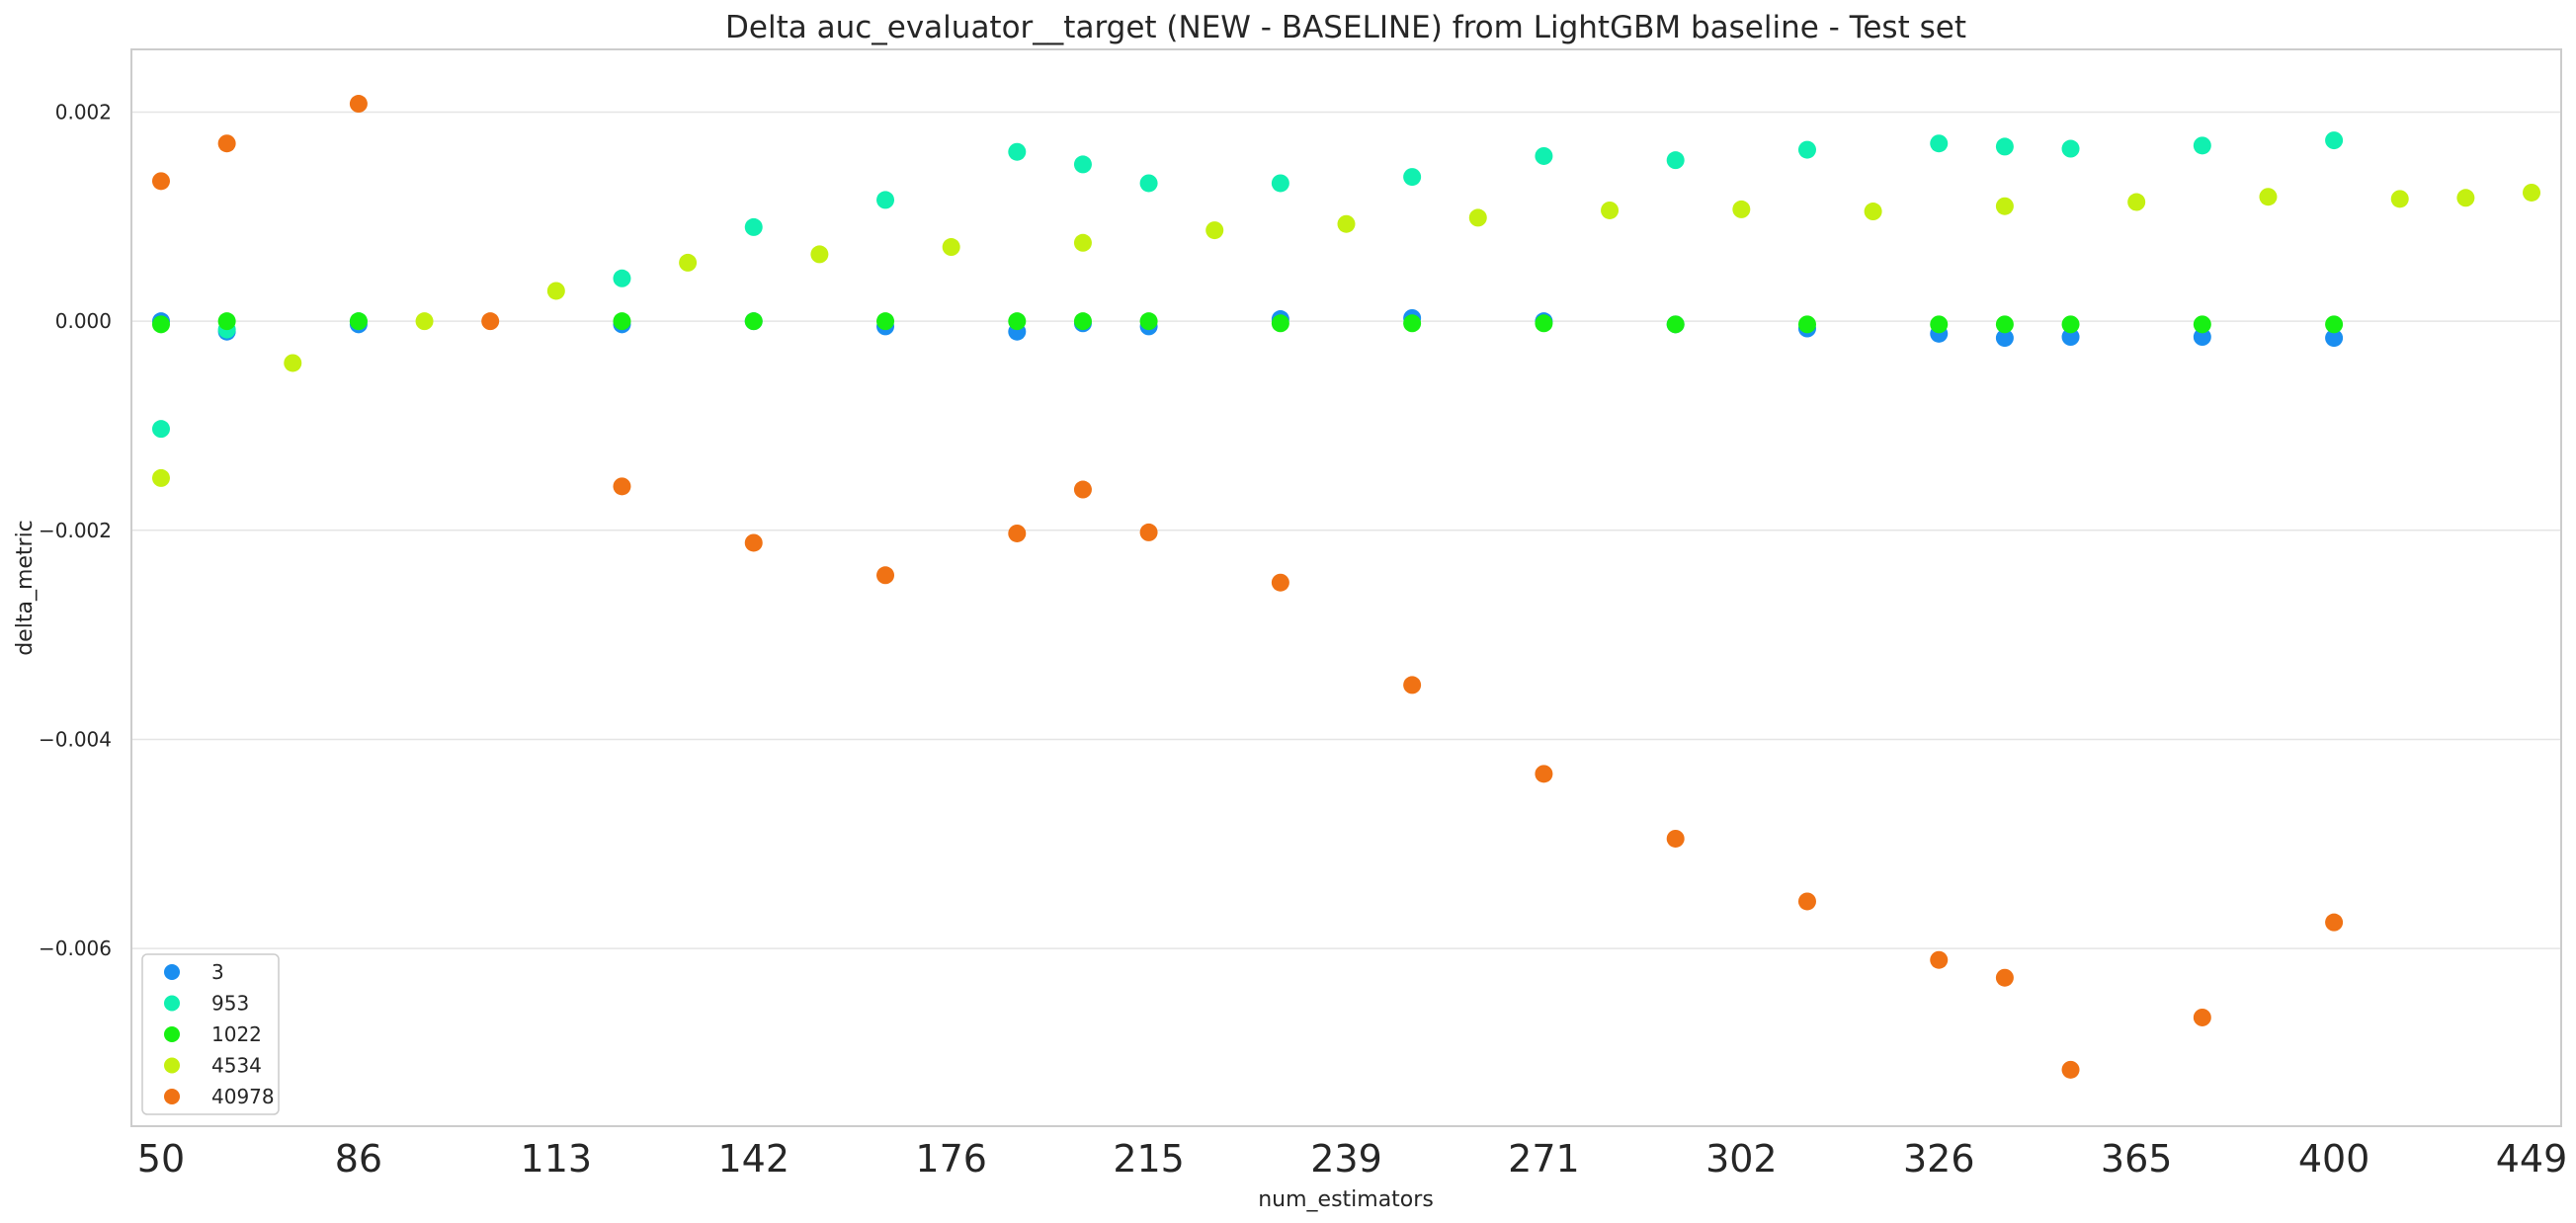 The image size is (2576, 1223). I want to click on x-tick-label: 86, so click(358, 1159).